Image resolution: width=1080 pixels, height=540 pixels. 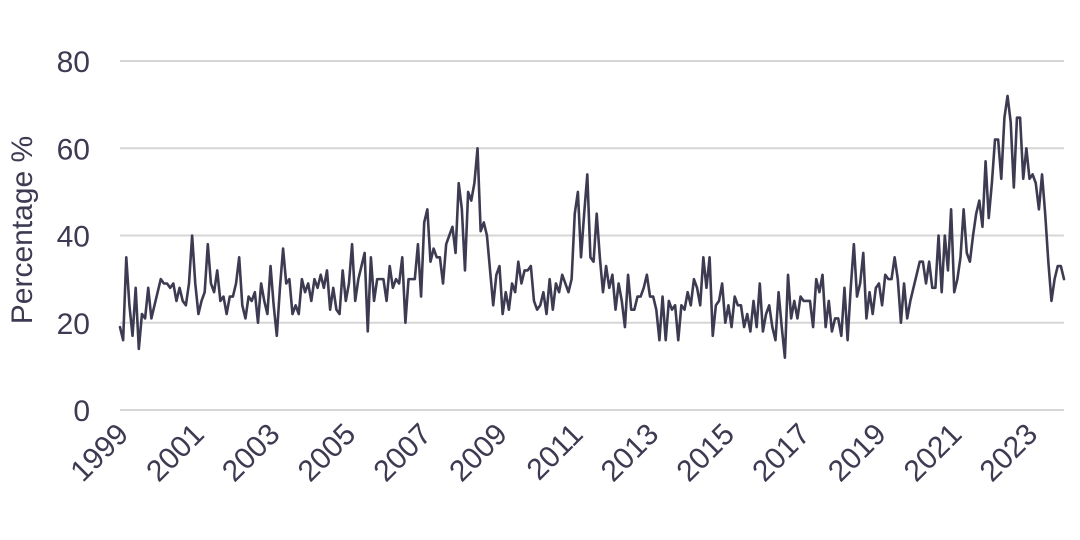 I want to click on x-tick-label: 2001, so click(x=175, y=453).